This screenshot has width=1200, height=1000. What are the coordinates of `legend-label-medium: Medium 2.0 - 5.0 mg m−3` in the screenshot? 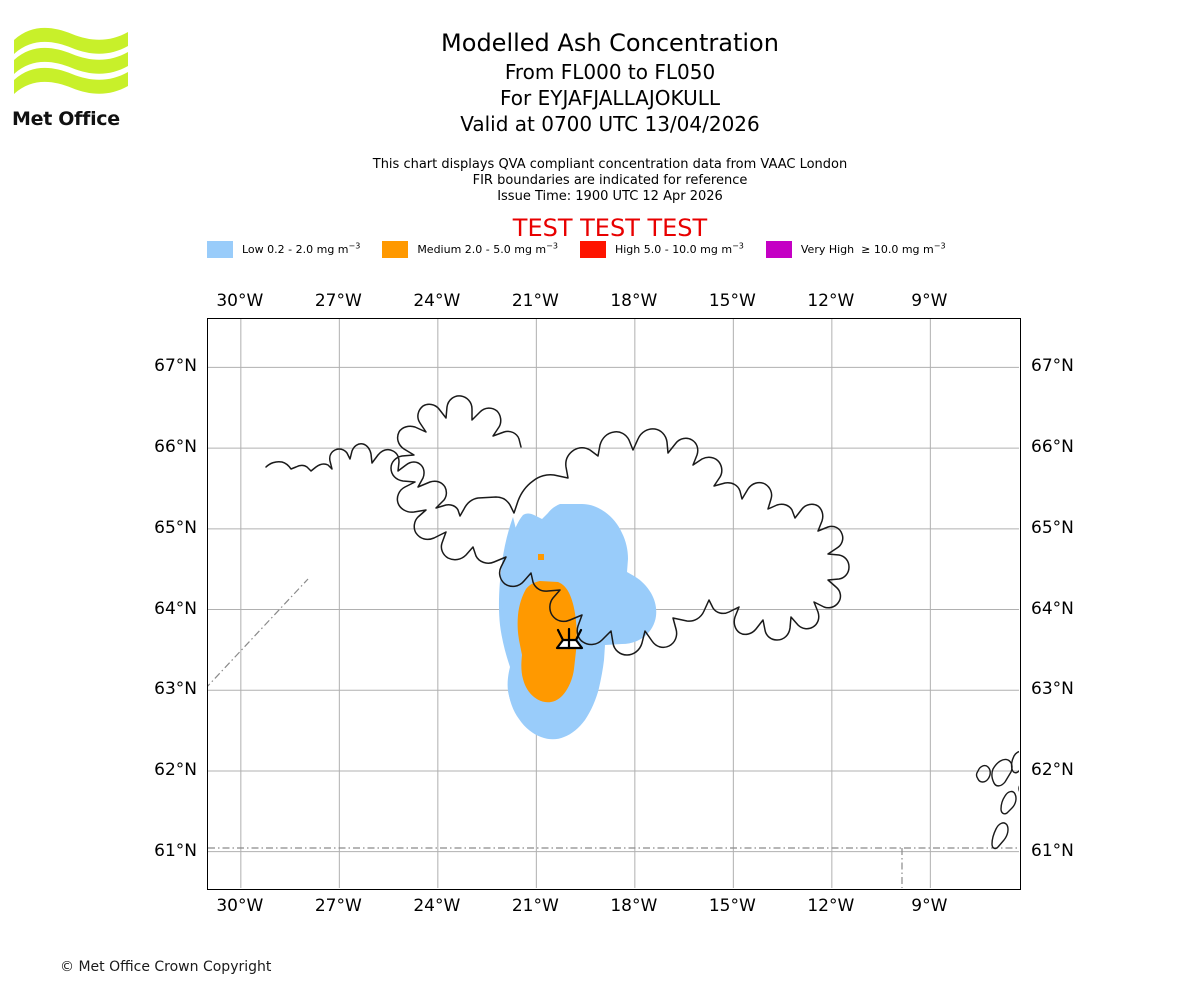 It's located at (487, 248).